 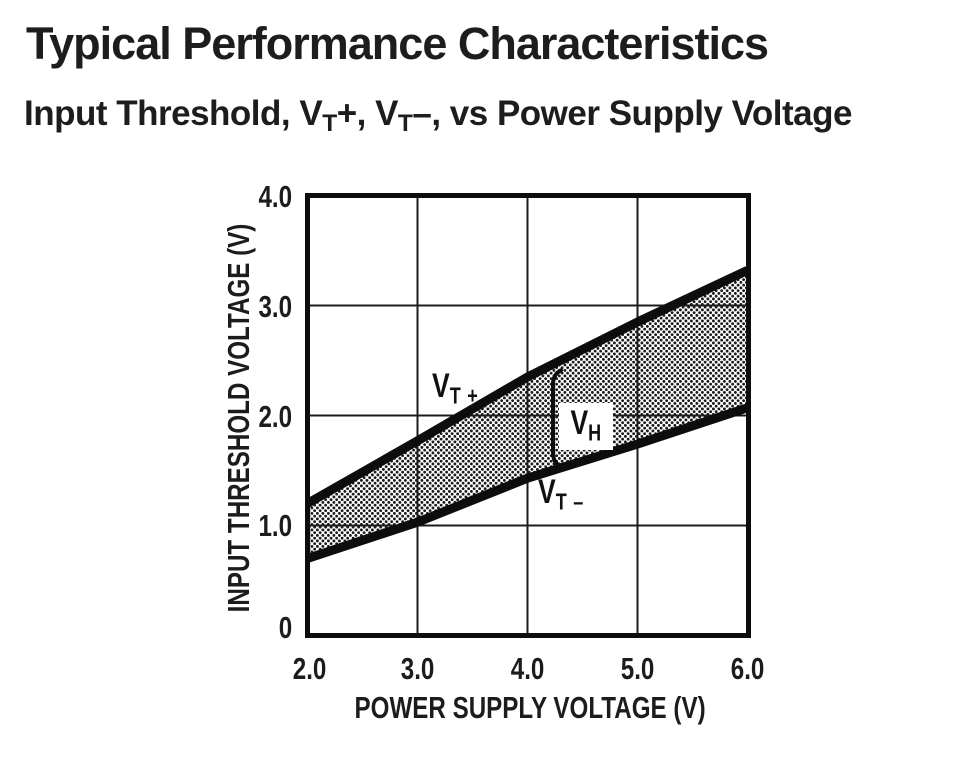 What do you see at coordinates (561, 494) in the screenshot?
I see `vt-minus-label: VT –` at bounding box center [561, 494].